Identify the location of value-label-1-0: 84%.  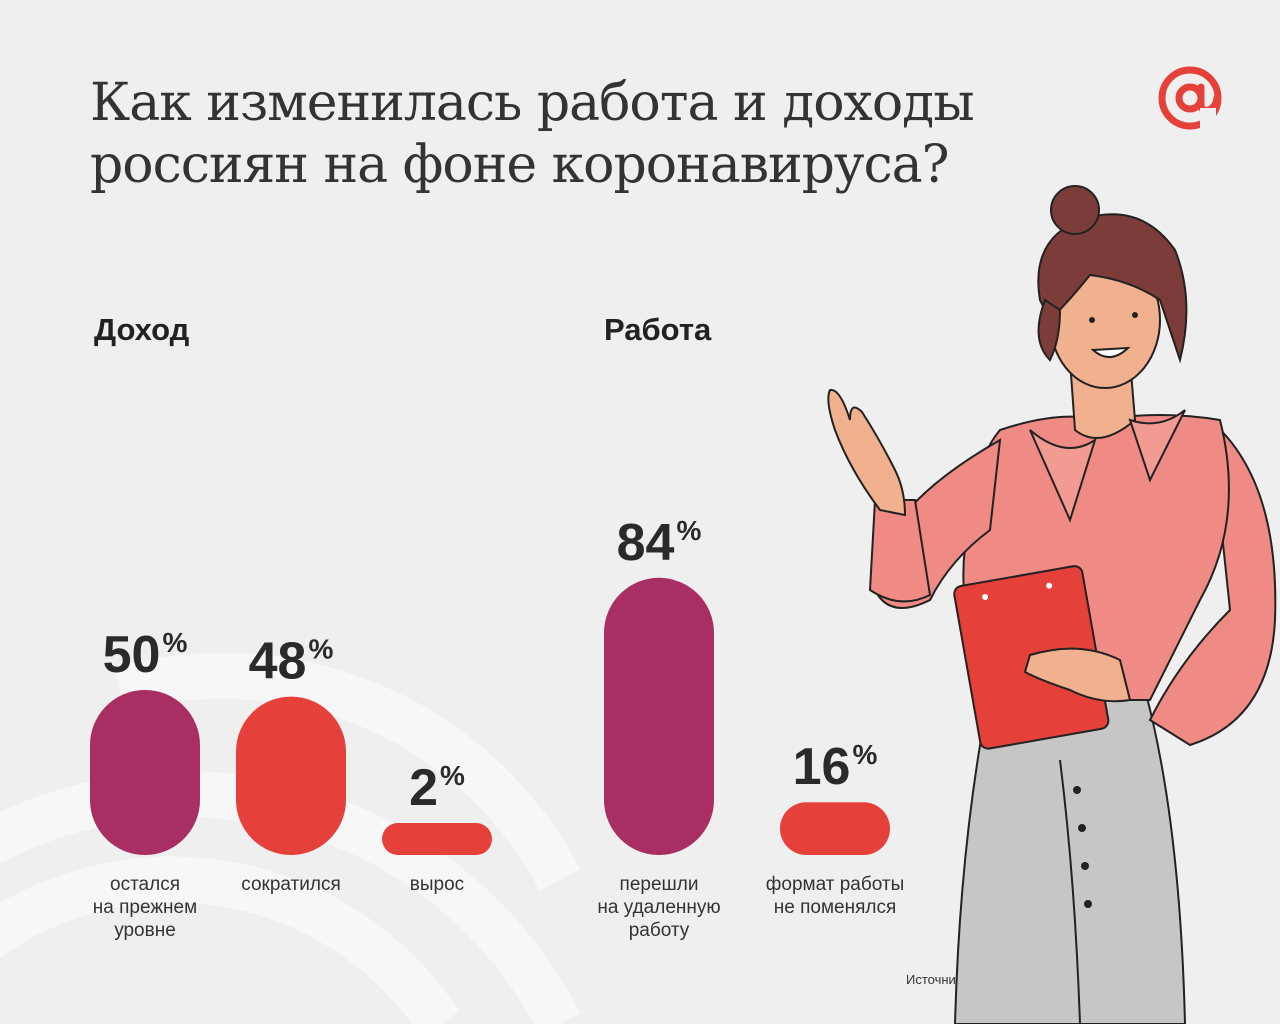
(659, 543).